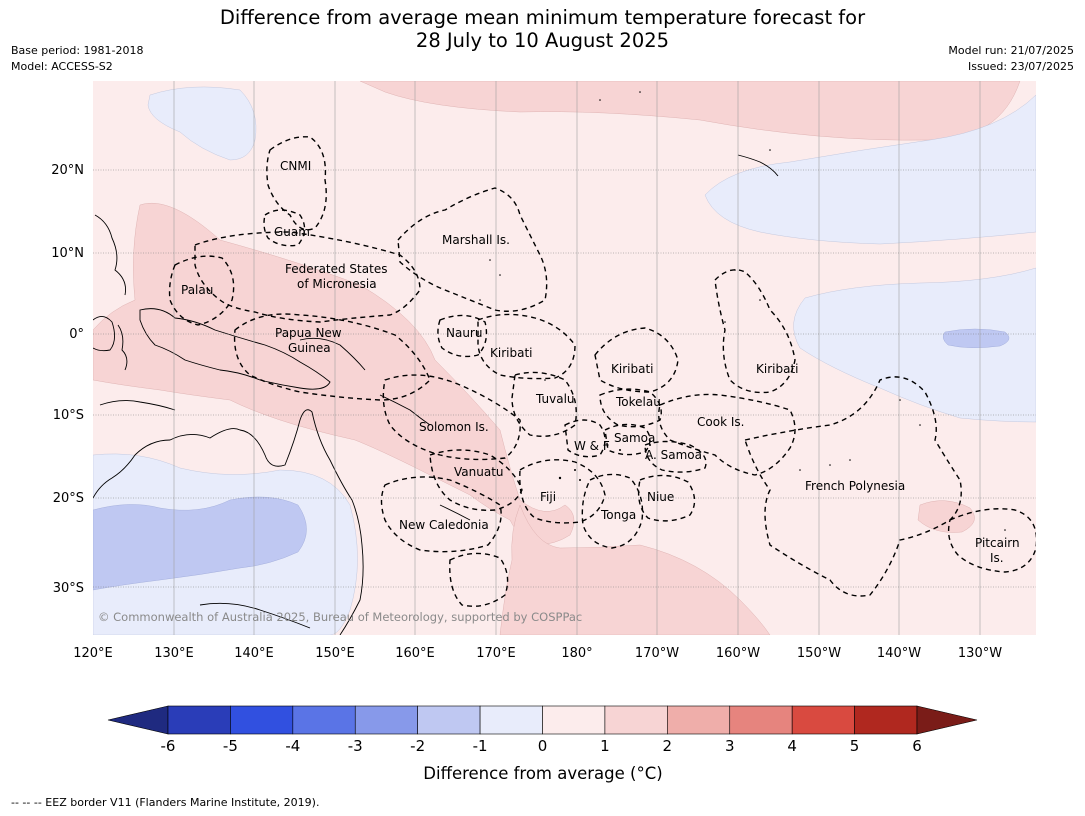 This screenshot has width=1085, height=816. I want to click on colorbar-tick-label: -2, so click(417, 746).